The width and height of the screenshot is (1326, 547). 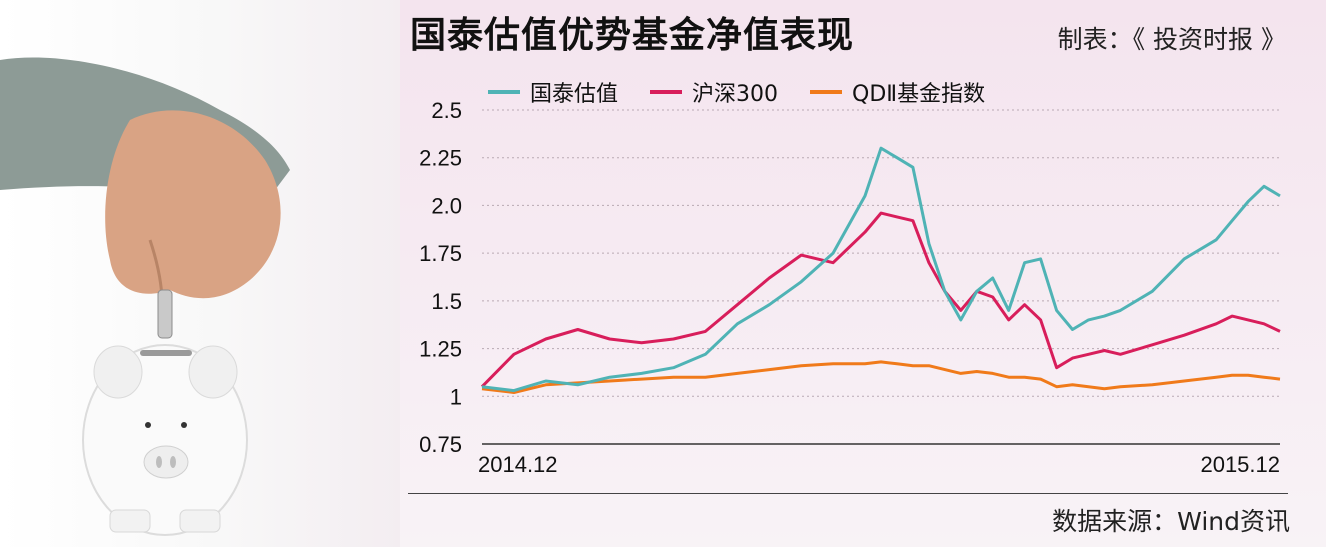 What do you see at coordinates (1240, 464) in the screenshot?
I see `x-tick-label: 2015.12` at bounding box center [1240, 464].